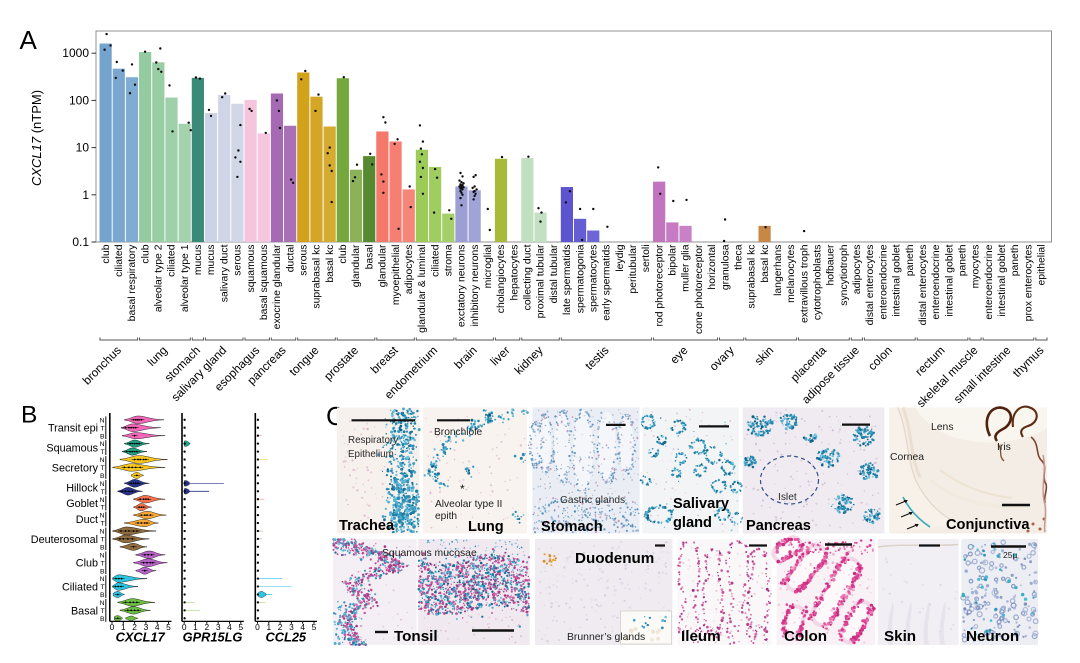 This screenshot has width=1080, height=663. Describe the element at coordinates (594, 279) in the screenshot. I see `svg-text: spermatocytes` at that location.